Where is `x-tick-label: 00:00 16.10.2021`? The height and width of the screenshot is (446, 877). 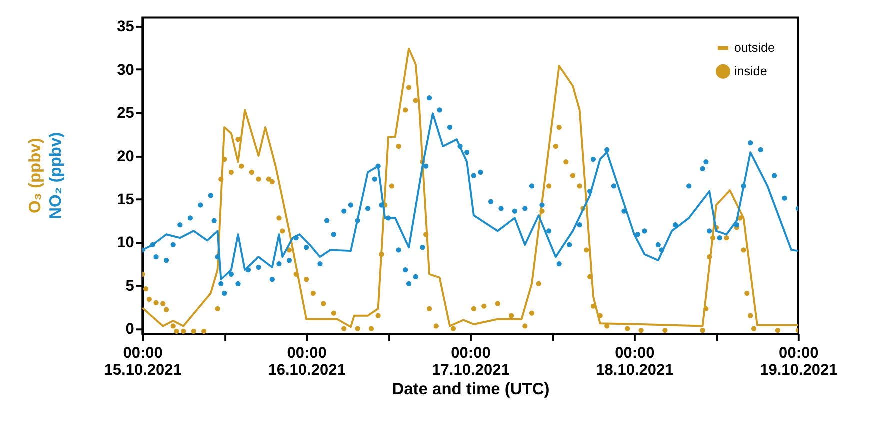 x-tick-label: 00:00 16.10.2021 is located at coordinates (307, 362).